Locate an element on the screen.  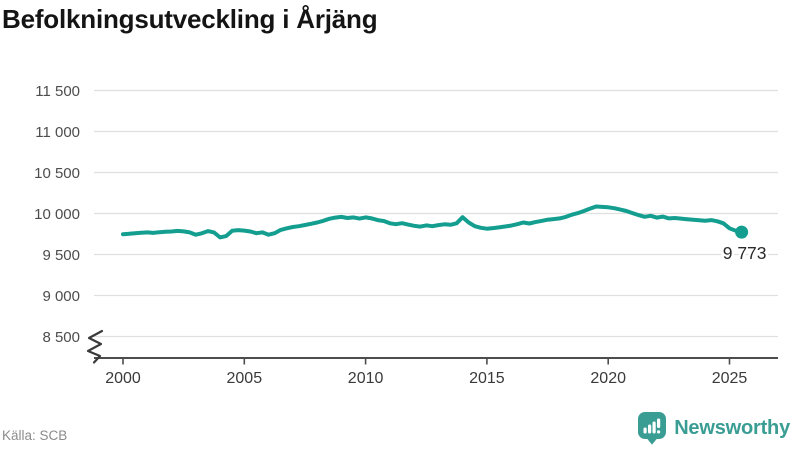
x-tick-label: 2015 is located at coordinates (487, 378).